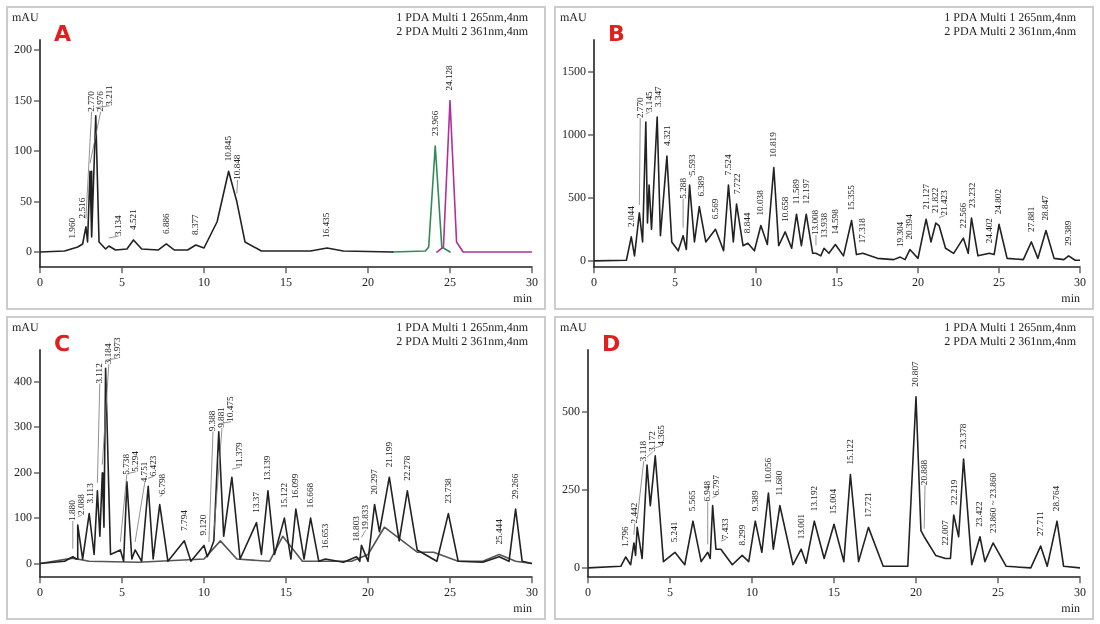 The image size is (1100, 624). I want to click on chart-title: B, so click(616, 33).